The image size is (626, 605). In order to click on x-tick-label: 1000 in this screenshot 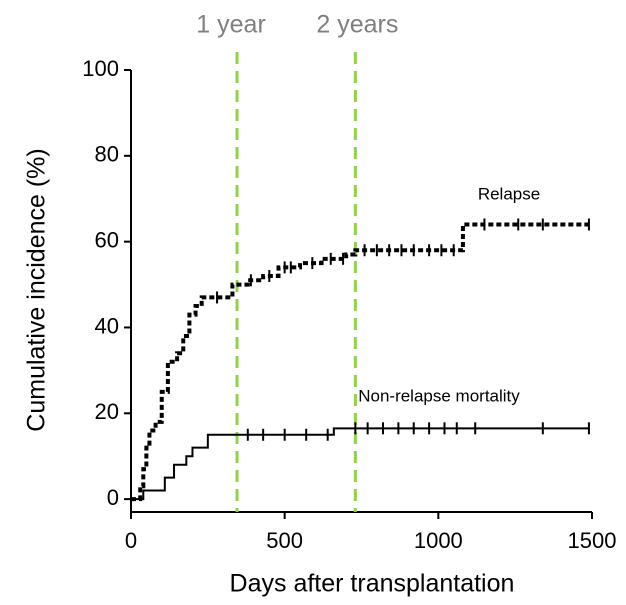, I will do `click(438, 540)`.